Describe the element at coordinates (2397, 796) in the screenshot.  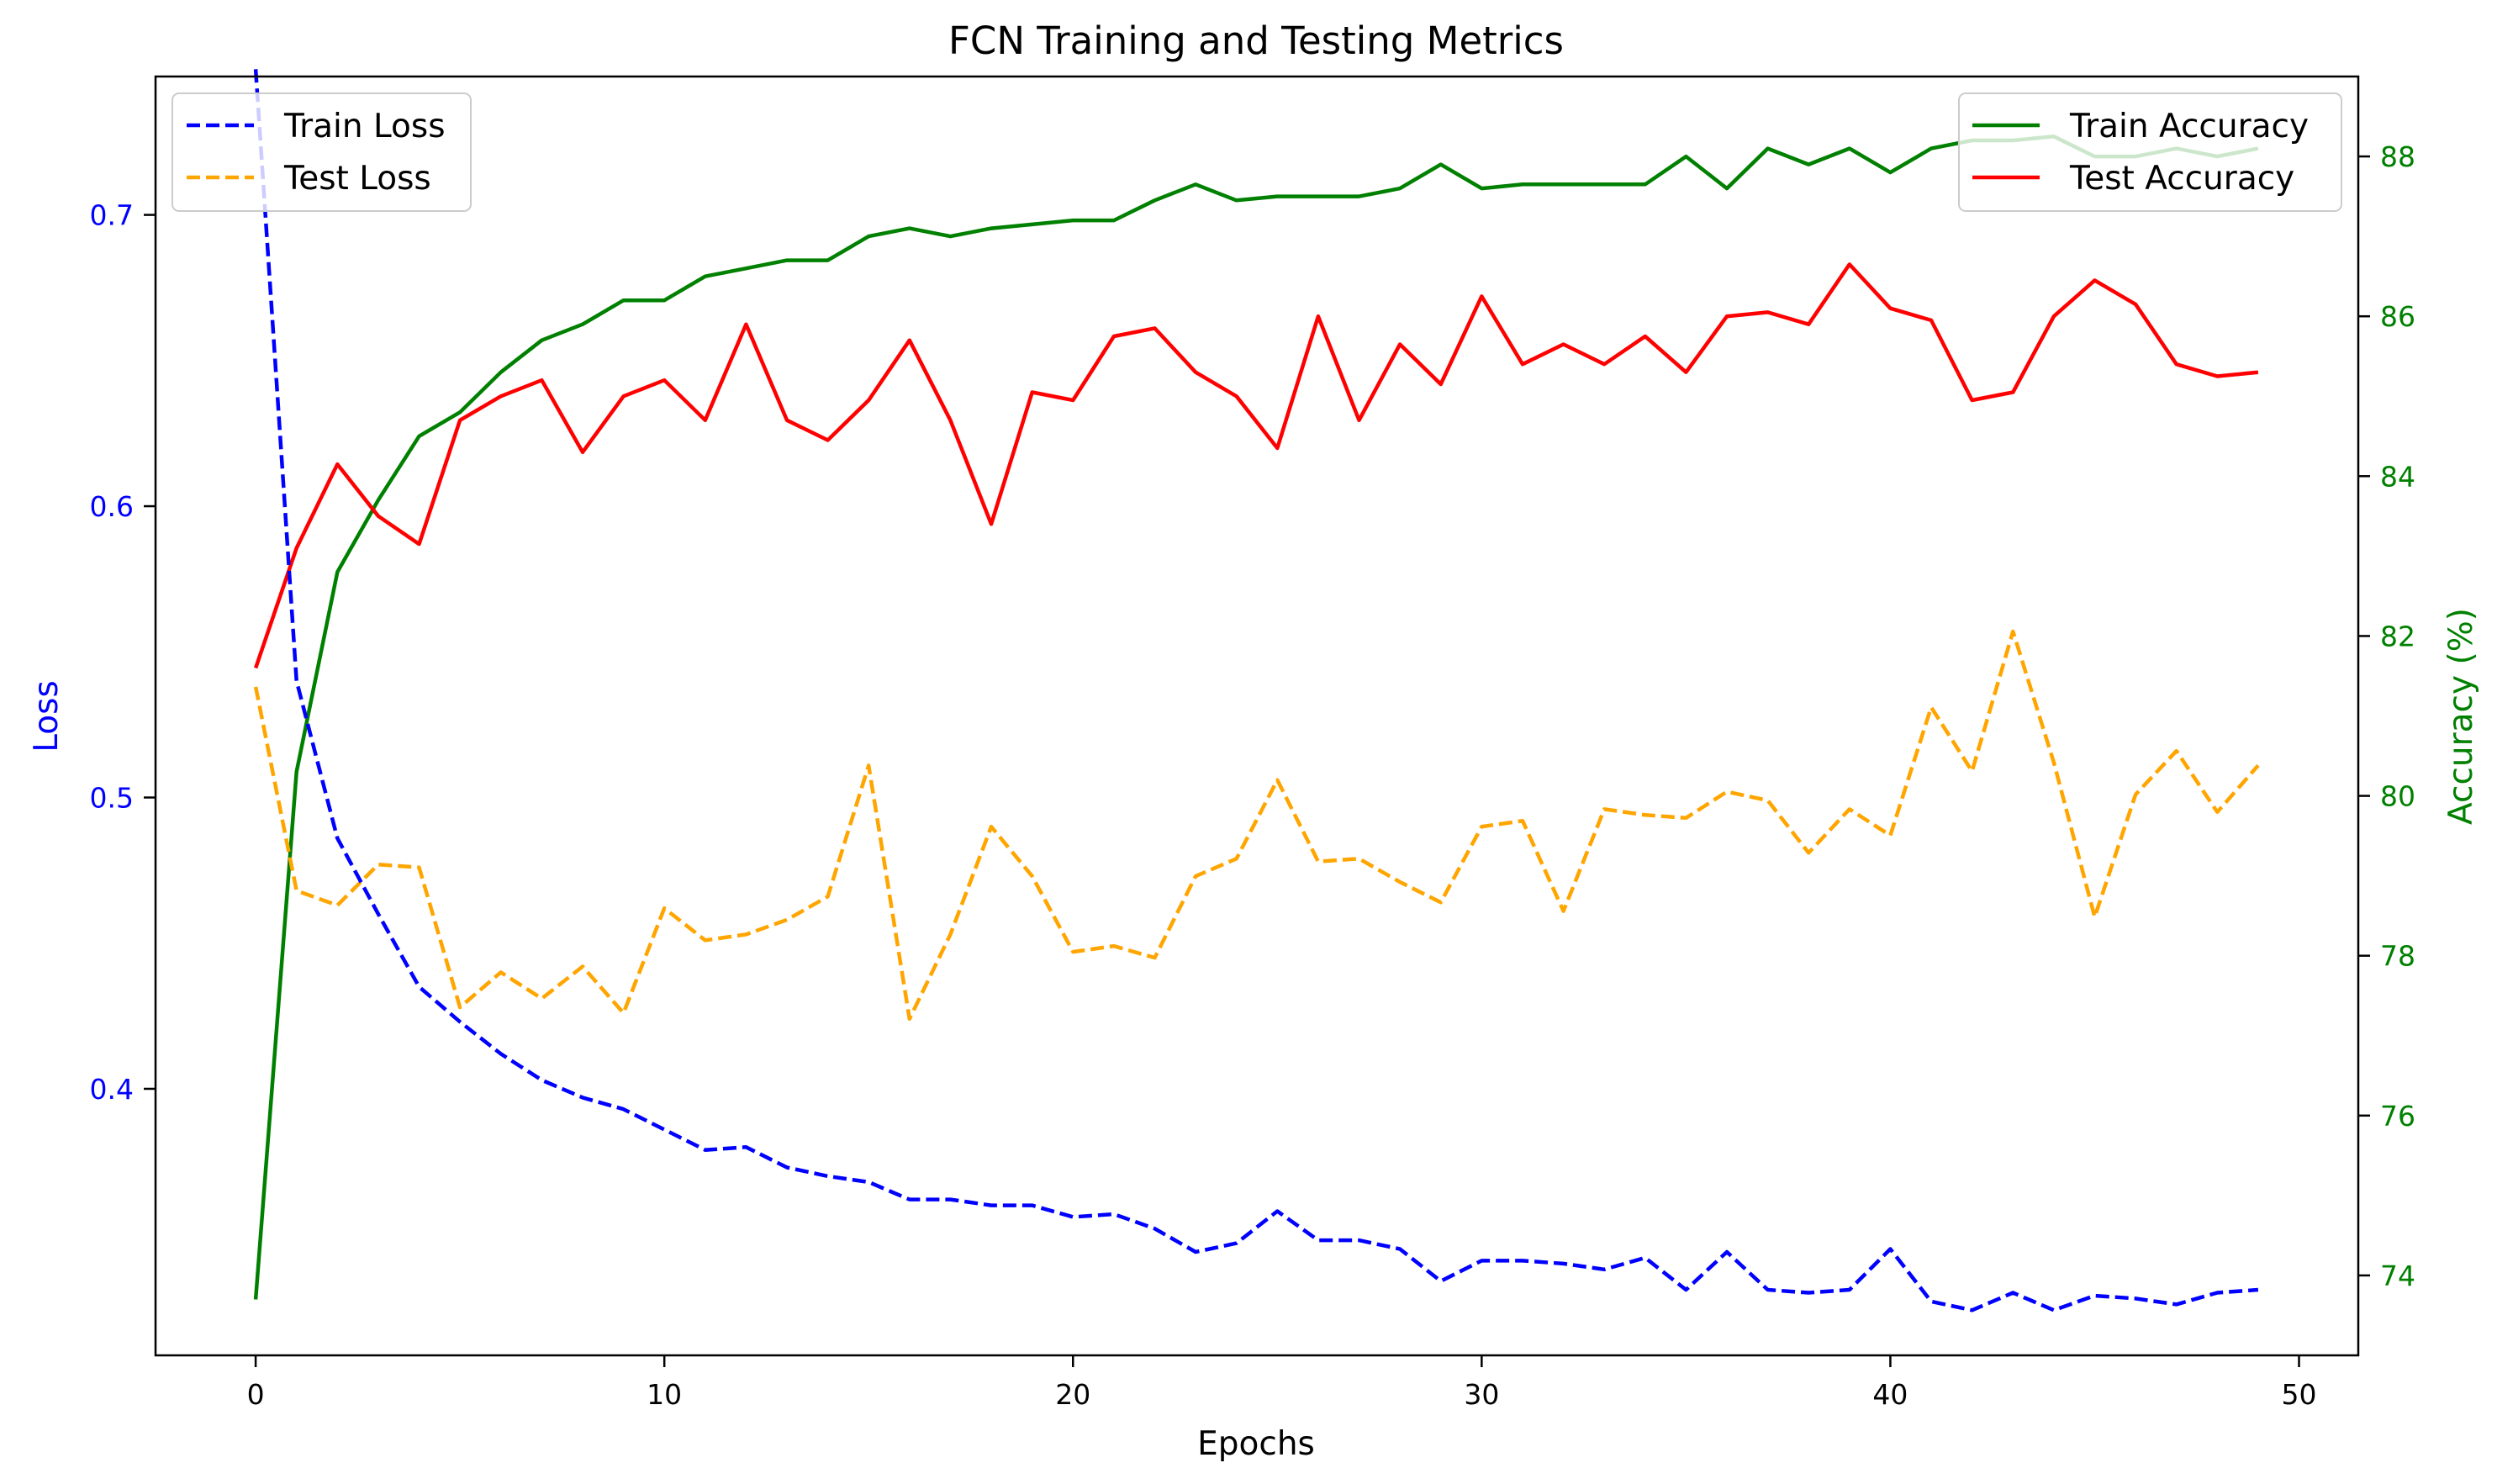
I see `right-y-tick-label: 80` at that location.